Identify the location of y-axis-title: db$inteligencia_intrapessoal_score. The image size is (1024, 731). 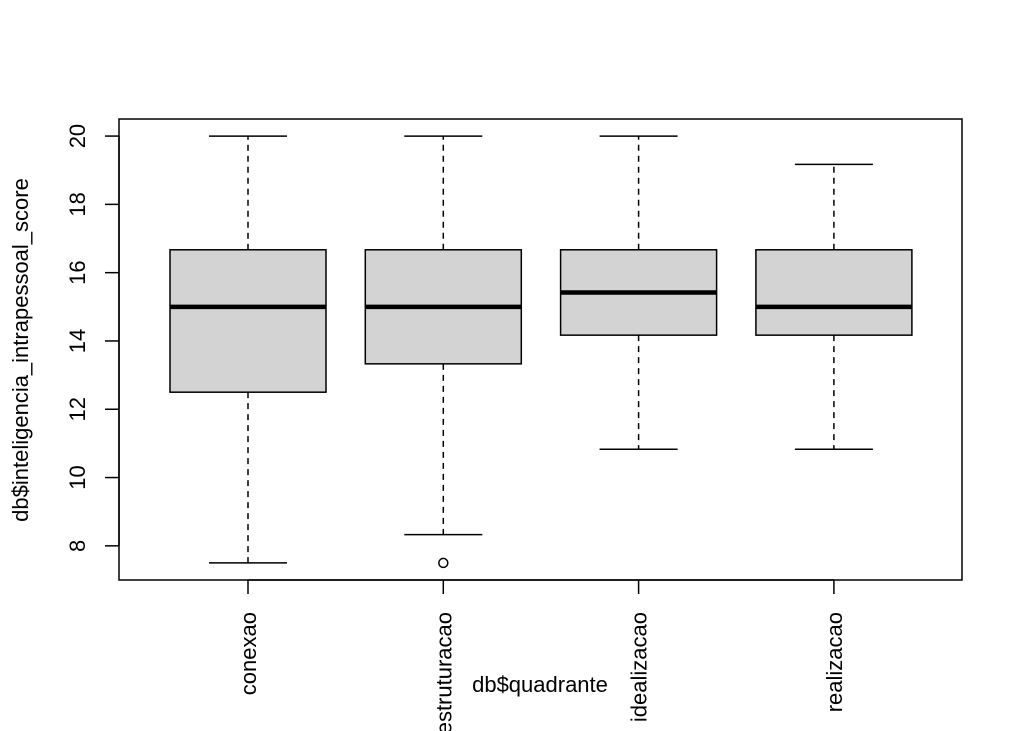
(20, 350).